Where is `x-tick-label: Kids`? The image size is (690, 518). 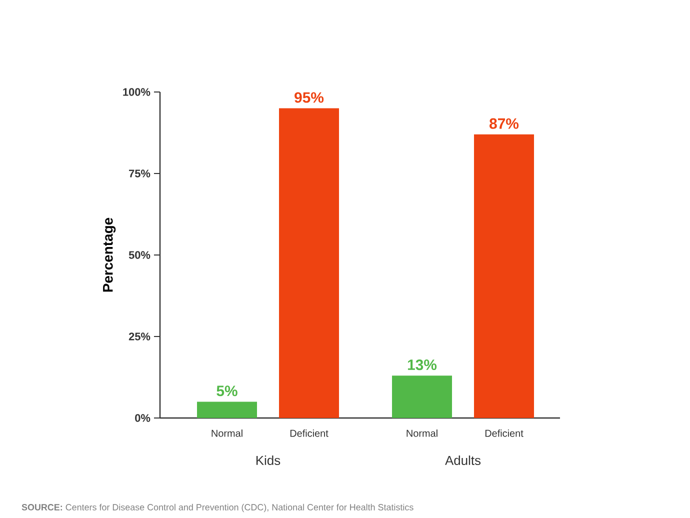
x-tick-label: Kids is located at coordinates (268, 461).